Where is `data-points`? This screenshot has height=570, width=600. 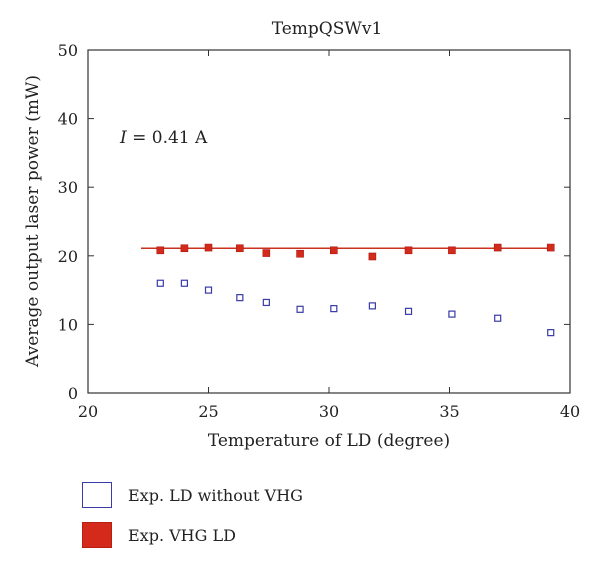
data-points is located at coordinates (355, 290).